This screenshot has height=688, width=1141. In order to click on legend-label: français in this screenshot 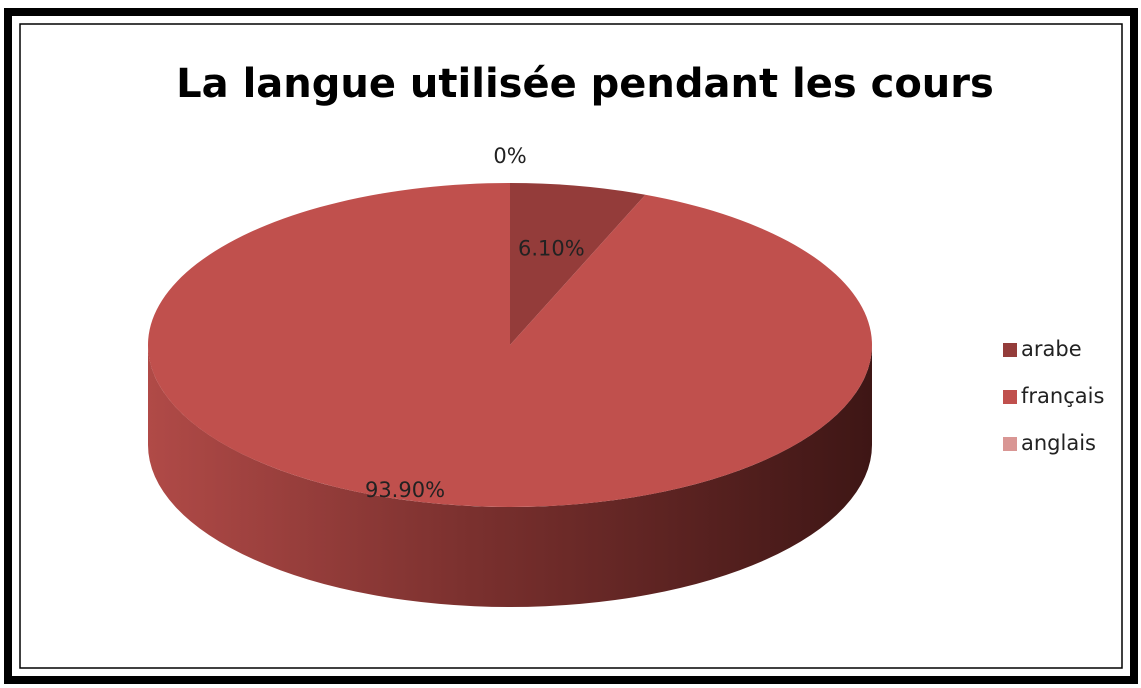, I will do `click(1062, 396)`.